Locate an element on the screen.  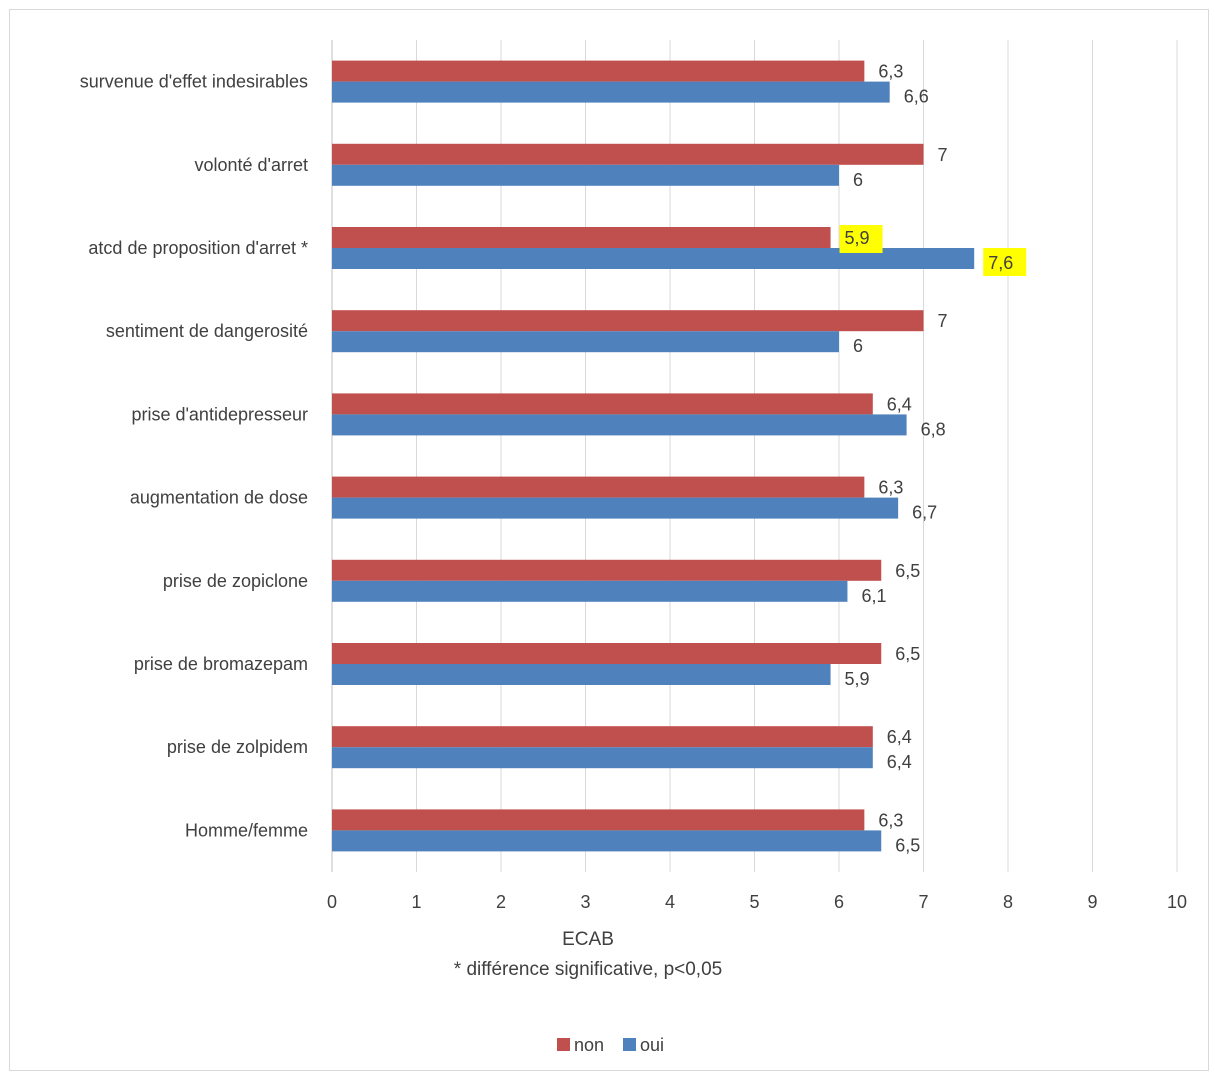
category-label: prise de zolpidem is located at coordinates (237, 747).